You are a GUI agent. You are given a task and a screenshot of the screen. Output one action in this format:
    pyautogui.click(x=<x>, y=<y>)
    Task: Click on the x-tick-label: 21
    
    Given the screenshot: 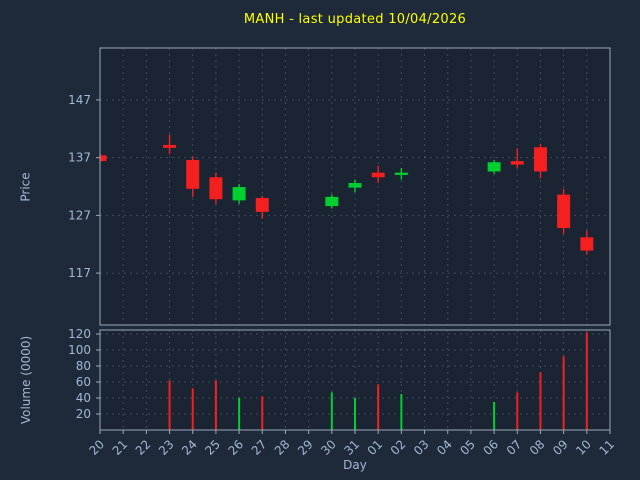 What is the action you would take?
    pyautogui.click(x=120, y=447)
    